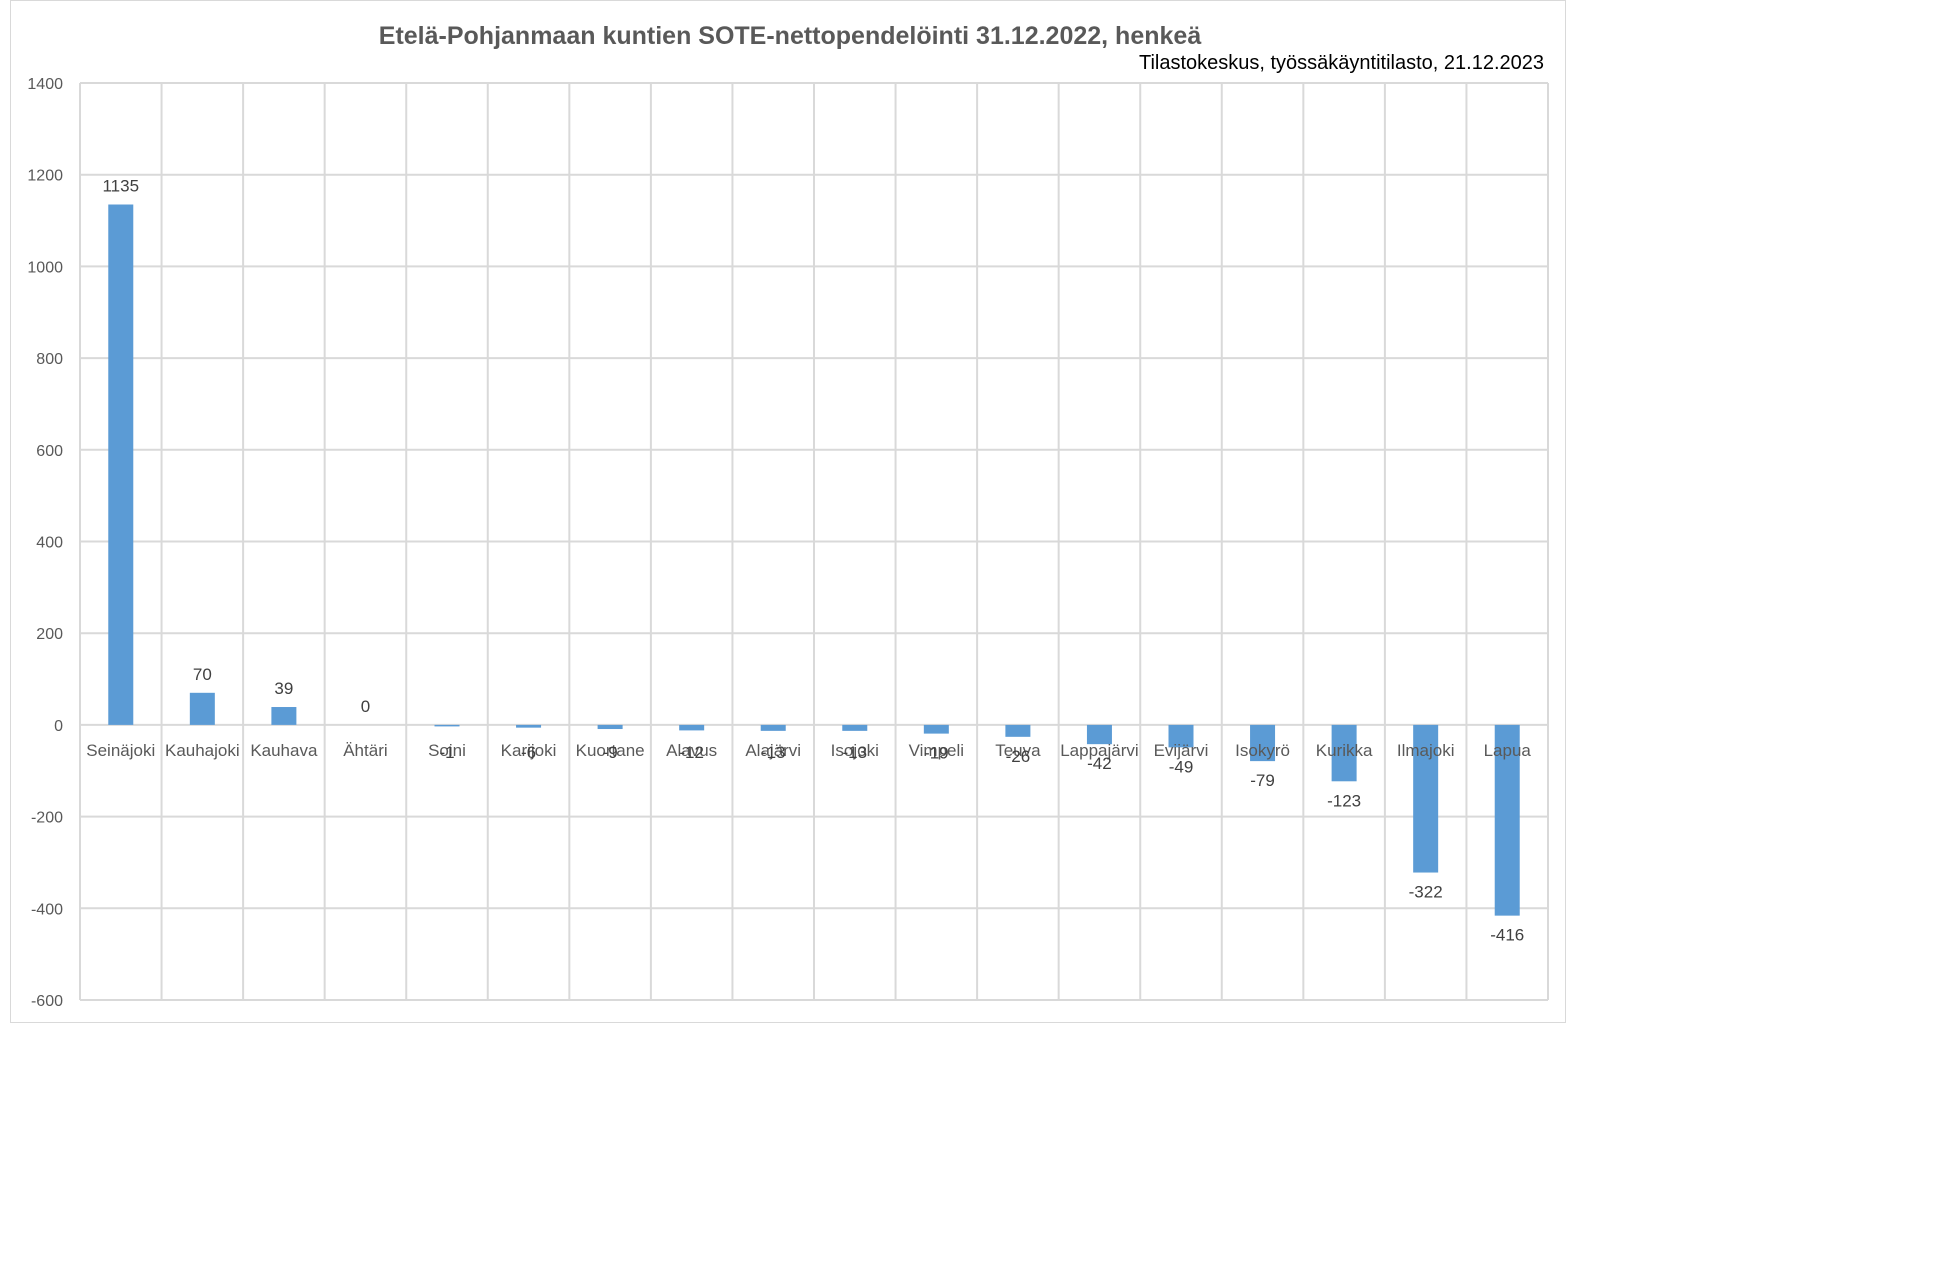 The height and width of the screenshot is (1271, 1956). Describe the element at coordinates (1018, 730) in the screenshot. I see `bar-teuva` at that location.